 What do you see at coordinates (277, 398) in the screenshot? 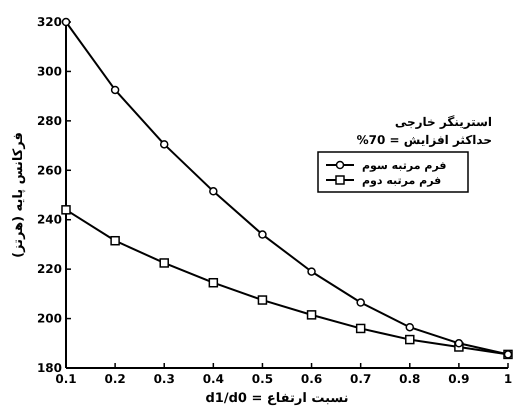
I see `x-axis-title: نسبت ارتفاع = d1/d0` at bounding box center [277, 398].